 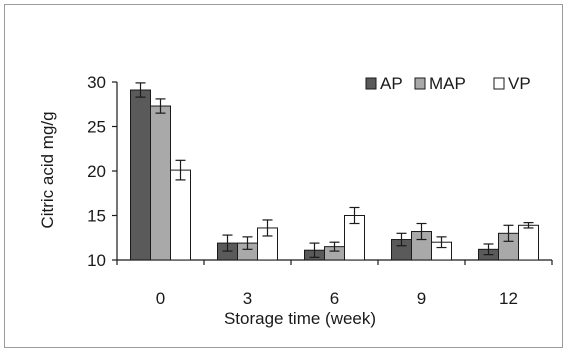 What do you see at coordinates (47, 169) in the screenshot?
I see `y-axis-title: Citric acid mg/g` at bounding box center [47, 169].